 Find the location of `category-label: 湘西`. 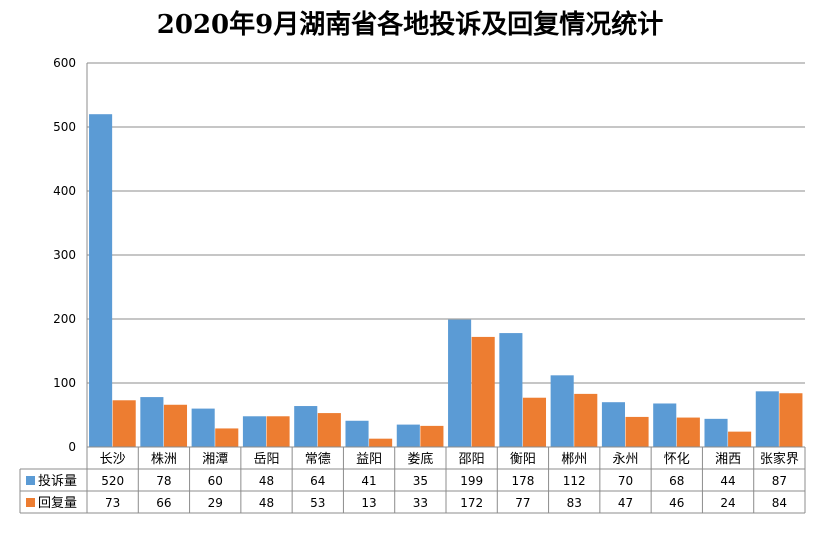

category-label: 湘西 is located at coordinates (728, 459).